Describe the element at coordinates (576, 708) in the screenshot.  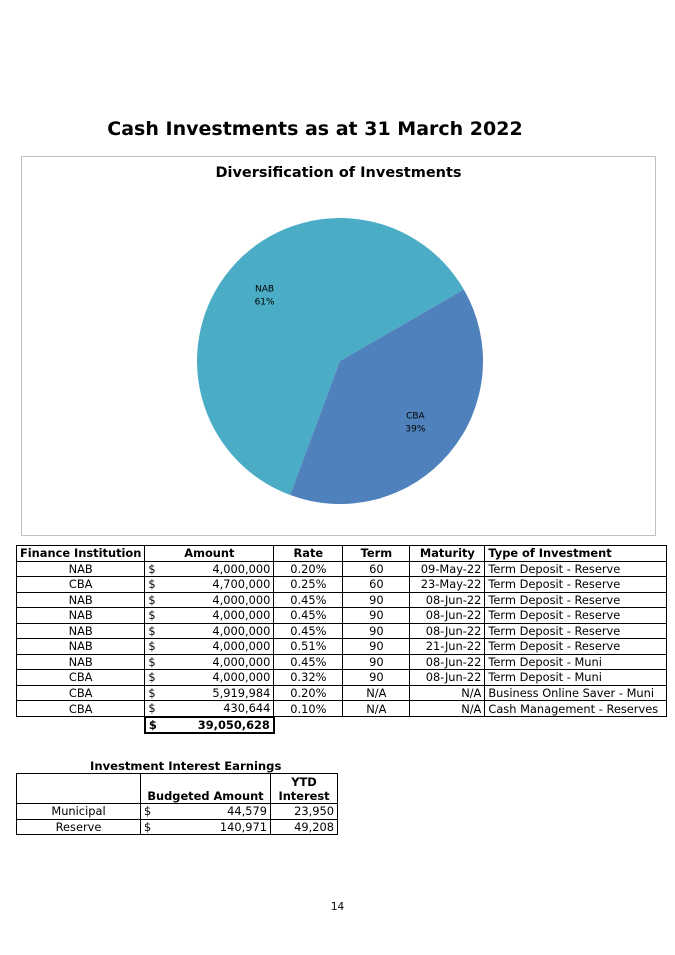
I see `type-cell: Cash Management - Reserves` at that location.